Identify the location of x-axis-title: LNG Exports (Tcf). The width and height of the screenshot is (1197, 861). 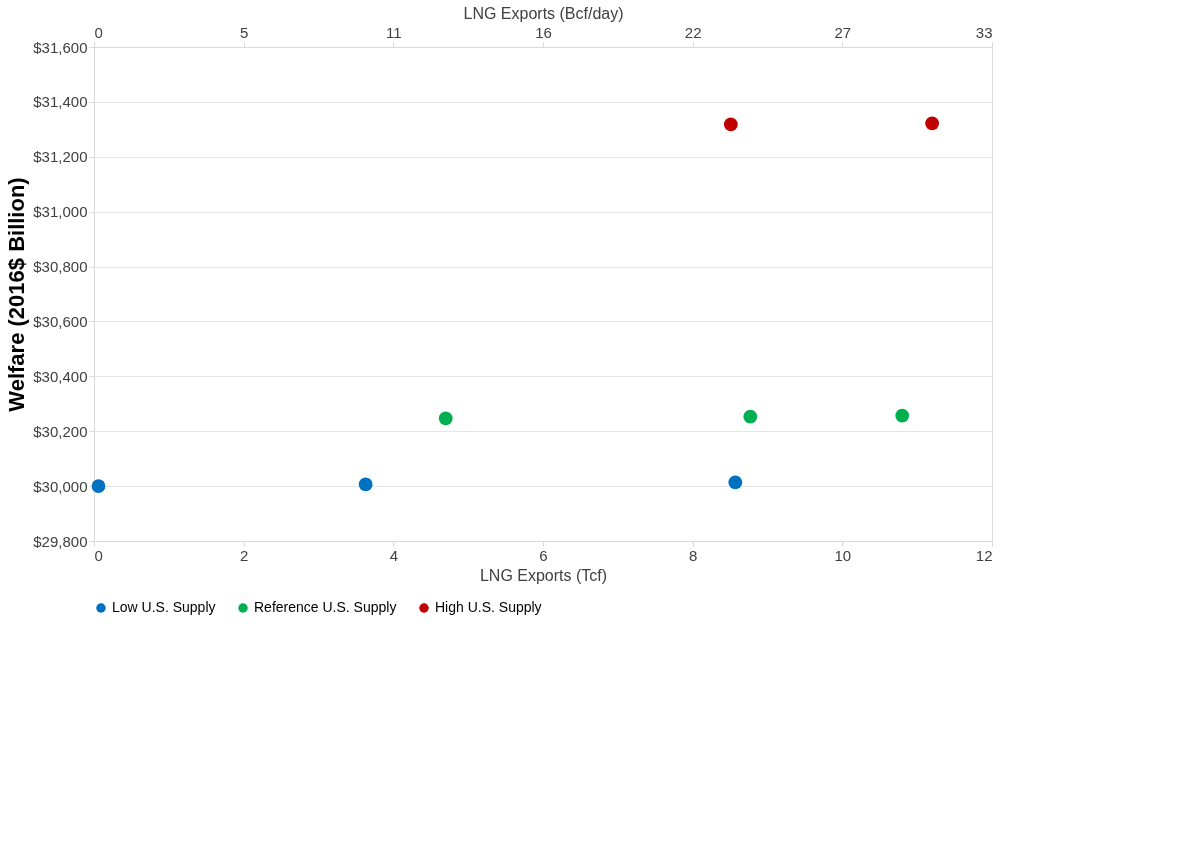
(543, 575).